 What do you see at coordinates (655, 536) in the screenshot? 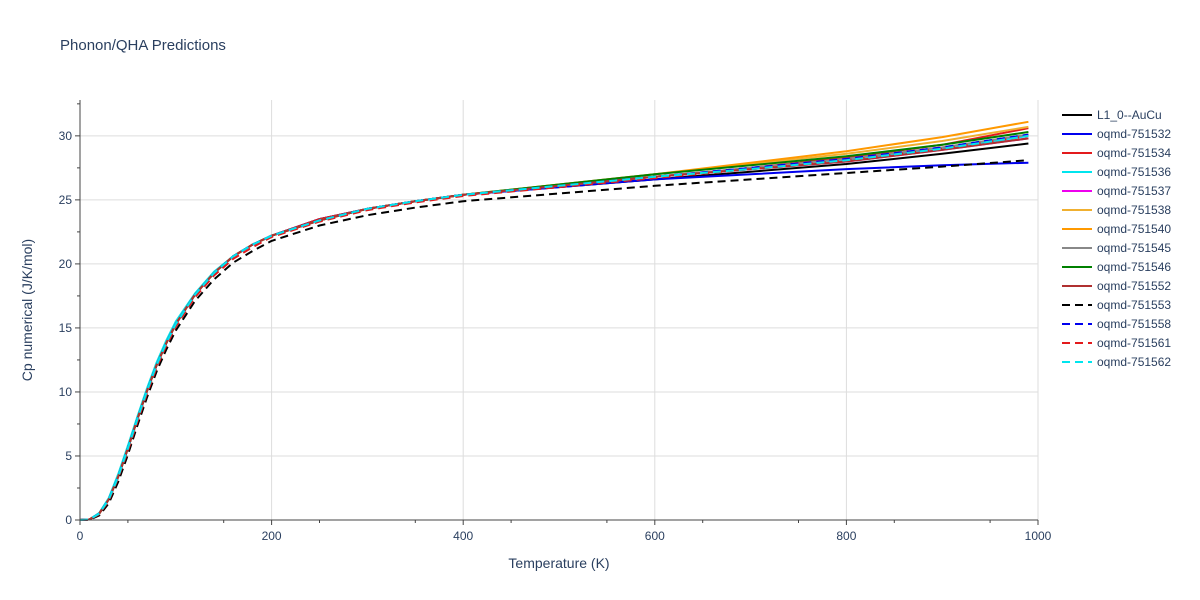
I see `x-tick-label: 600` at bounding box center [655, 536].